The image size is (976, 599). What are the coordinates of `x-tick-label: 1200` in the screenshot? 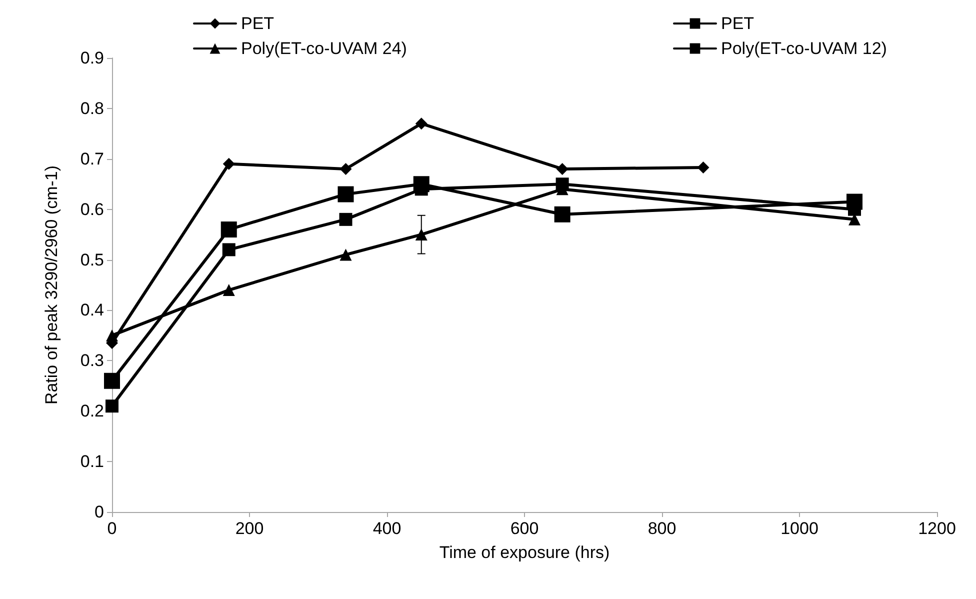 It's located at (937, 528).